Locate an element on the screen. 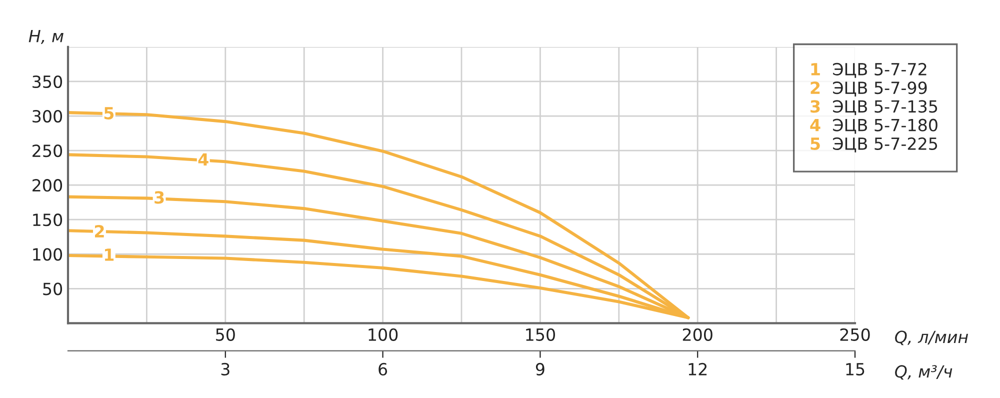  y-tick-label: 50 is located at coordinates (52, 289).